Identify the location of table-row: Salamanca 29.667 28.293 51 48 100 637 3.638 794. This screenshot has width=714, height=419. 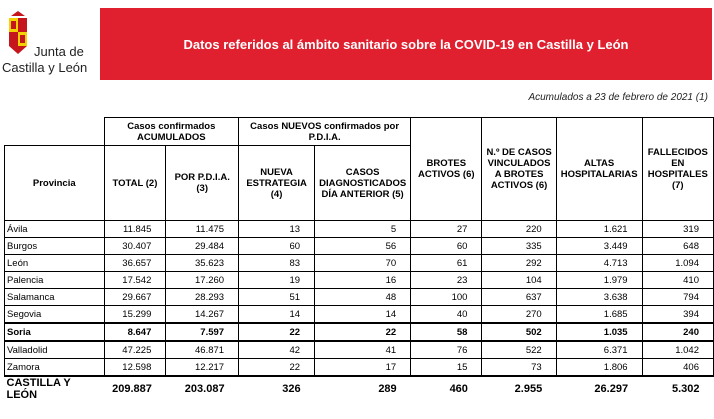
(359, 297).